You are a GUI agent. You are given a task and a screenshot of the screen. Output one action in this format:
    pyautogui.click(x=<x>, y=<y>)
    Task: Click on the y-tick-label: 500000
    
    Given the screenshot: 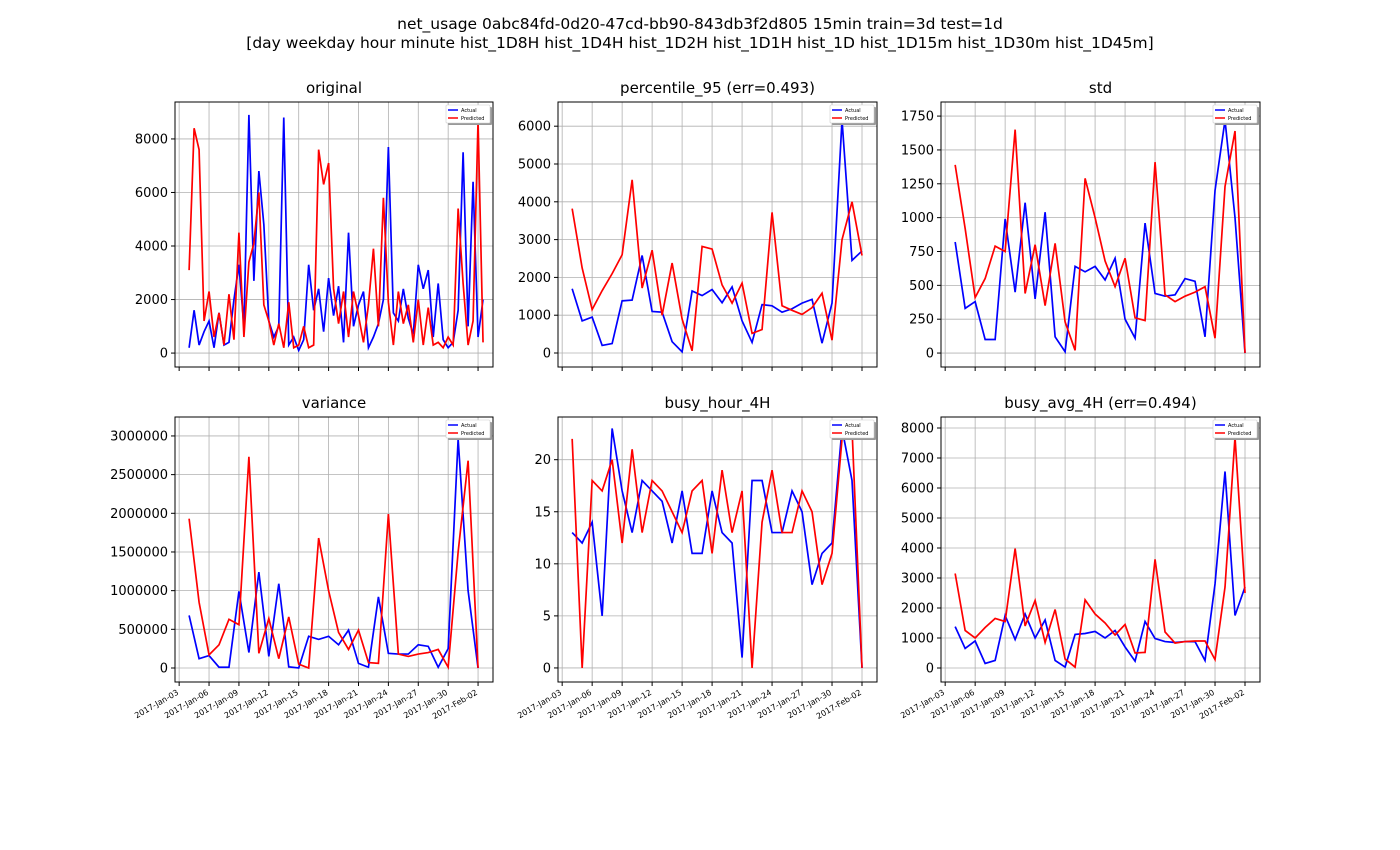 What is the action you would take?
    pyautogui.click(x=143, y=630)
    